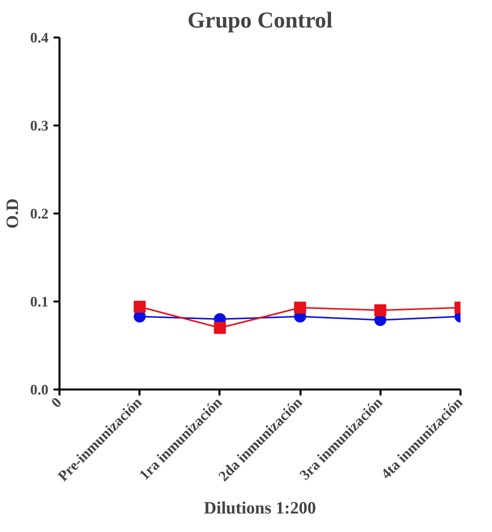 The width and height of the screenshot is (492, 532). What do you see at coordinates (39, 126) in the screenshot?
I see `y-tick-label: 0.3` at bounding box center [39, 126].